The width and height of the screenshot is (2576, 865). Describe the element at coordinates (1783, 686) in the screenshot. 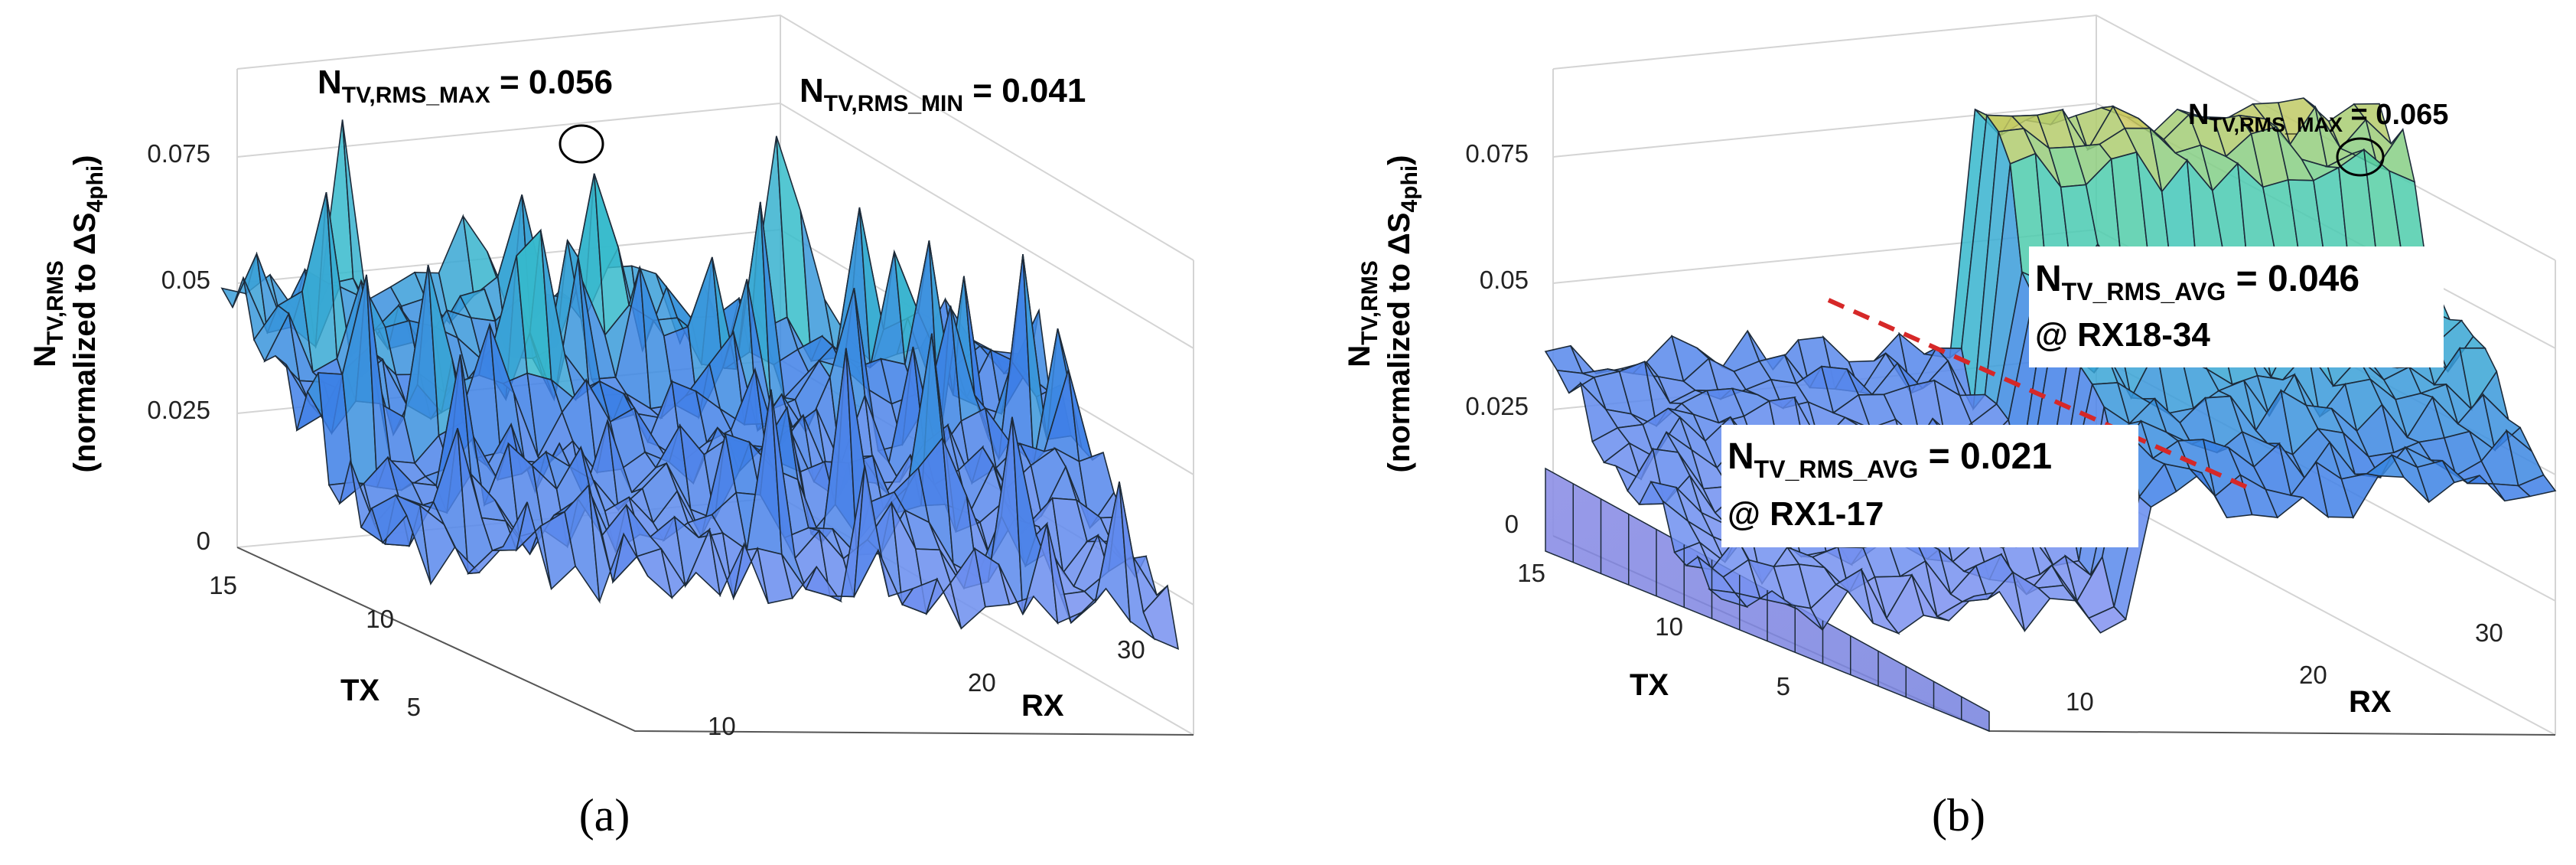

I see `panel-b-y-tick: 5` at that location.